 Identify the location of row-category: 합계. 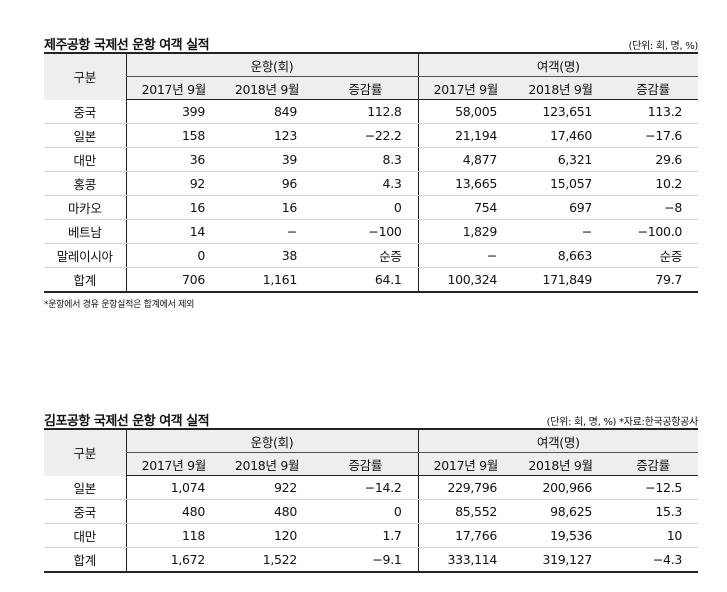
(85, 560).